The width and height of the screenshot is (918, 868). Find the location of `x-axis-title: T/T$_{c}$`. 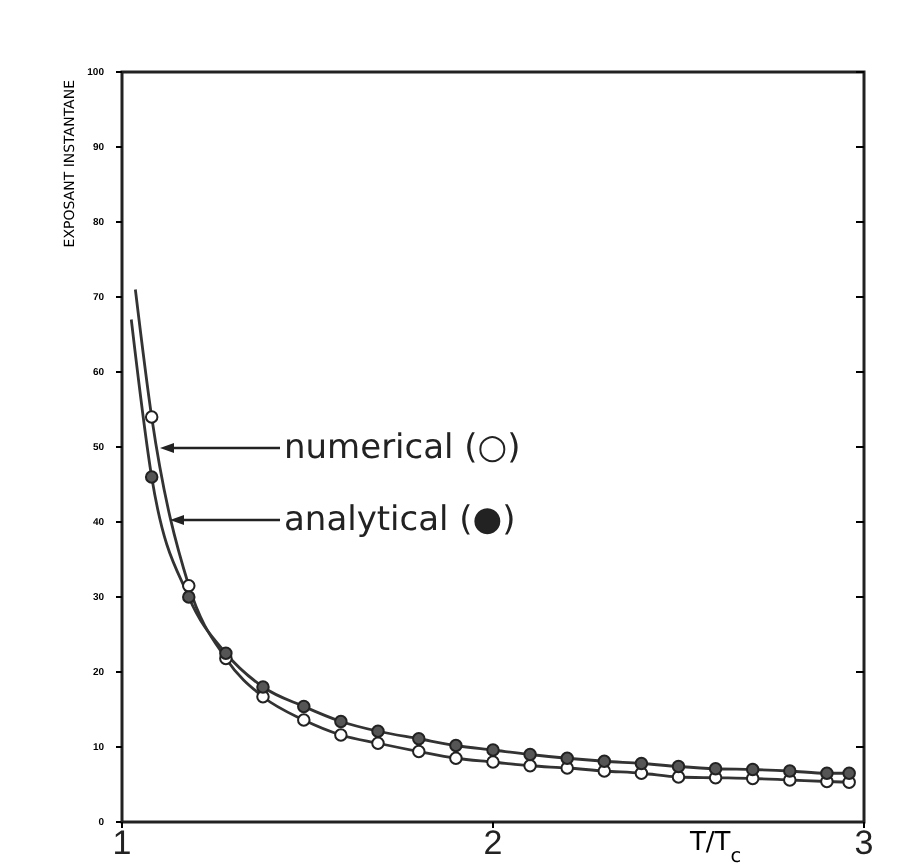

x-axis-title: T/T$_{c}$ is located at coordinates (714, 847).